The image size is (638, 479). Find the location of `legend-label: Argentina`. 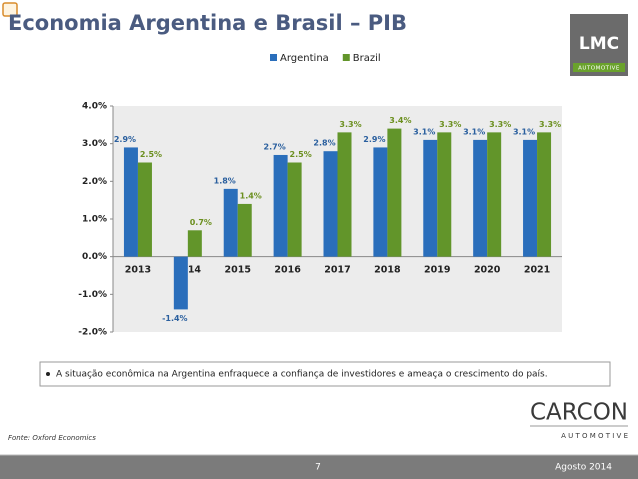

legend-label: Argentina is located at coordinates (304, 58).